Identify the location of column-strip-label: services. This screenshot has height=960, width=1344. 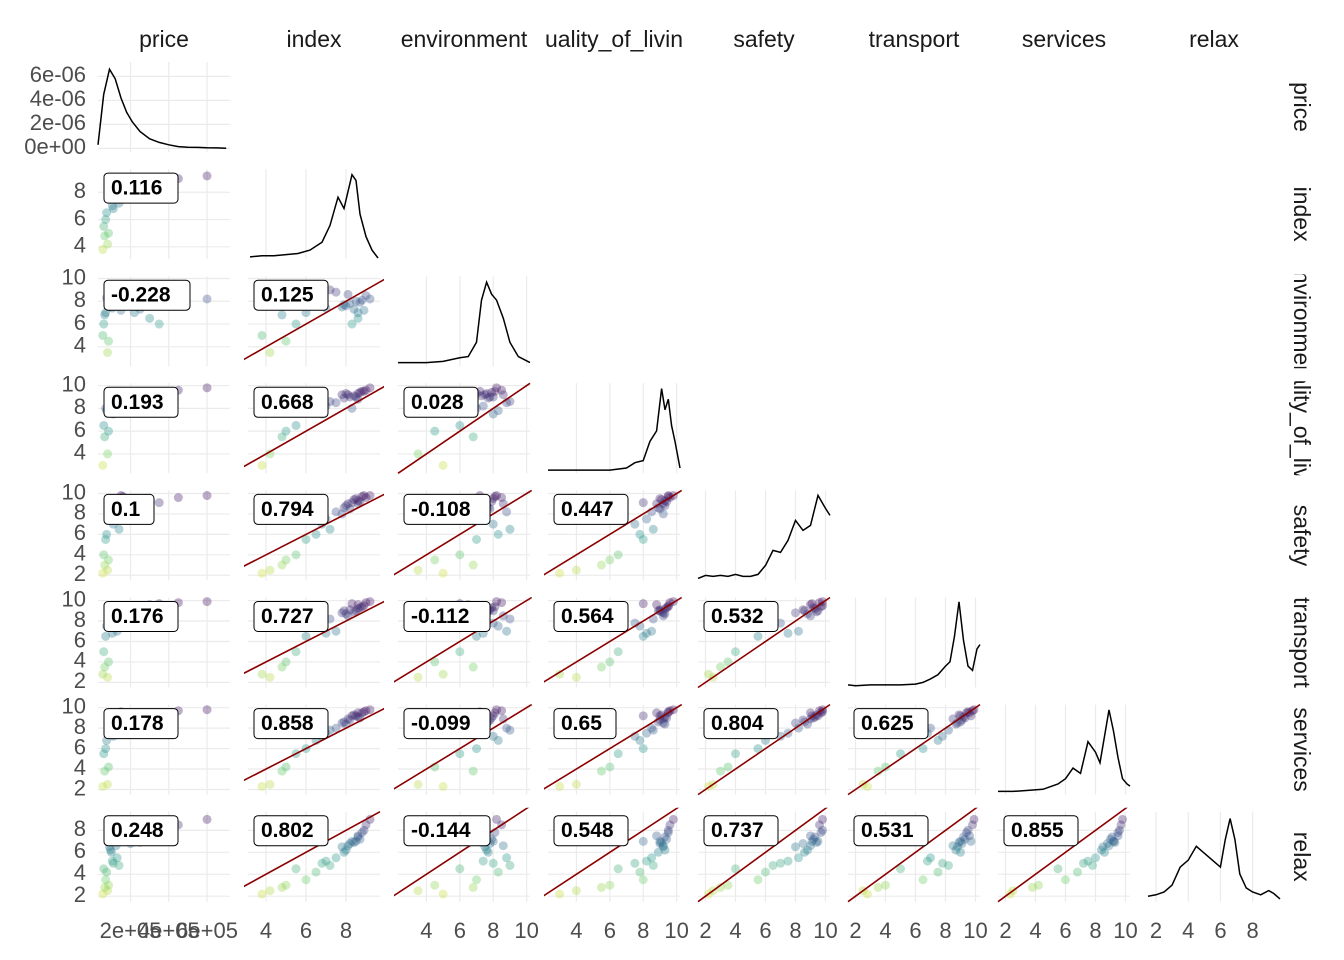
(1064, 39).